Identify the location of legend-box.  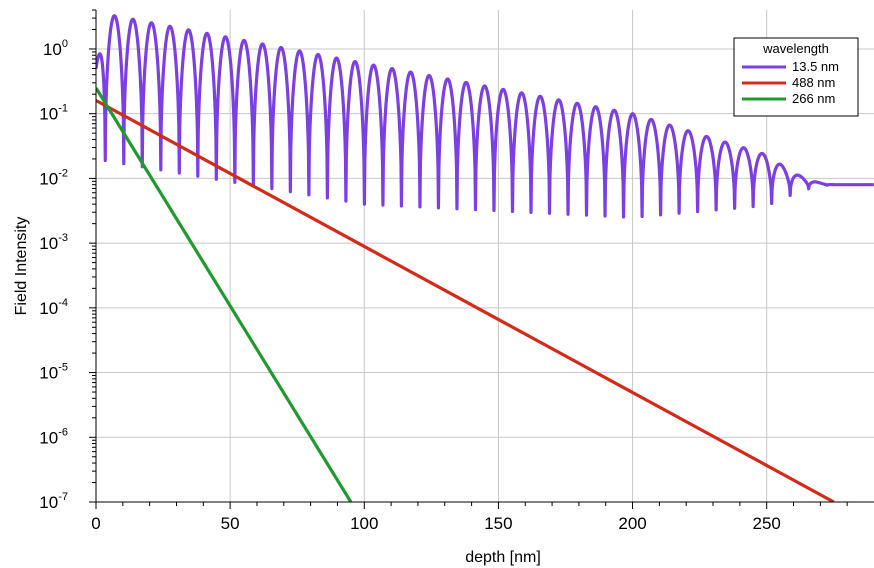
(796, 77).